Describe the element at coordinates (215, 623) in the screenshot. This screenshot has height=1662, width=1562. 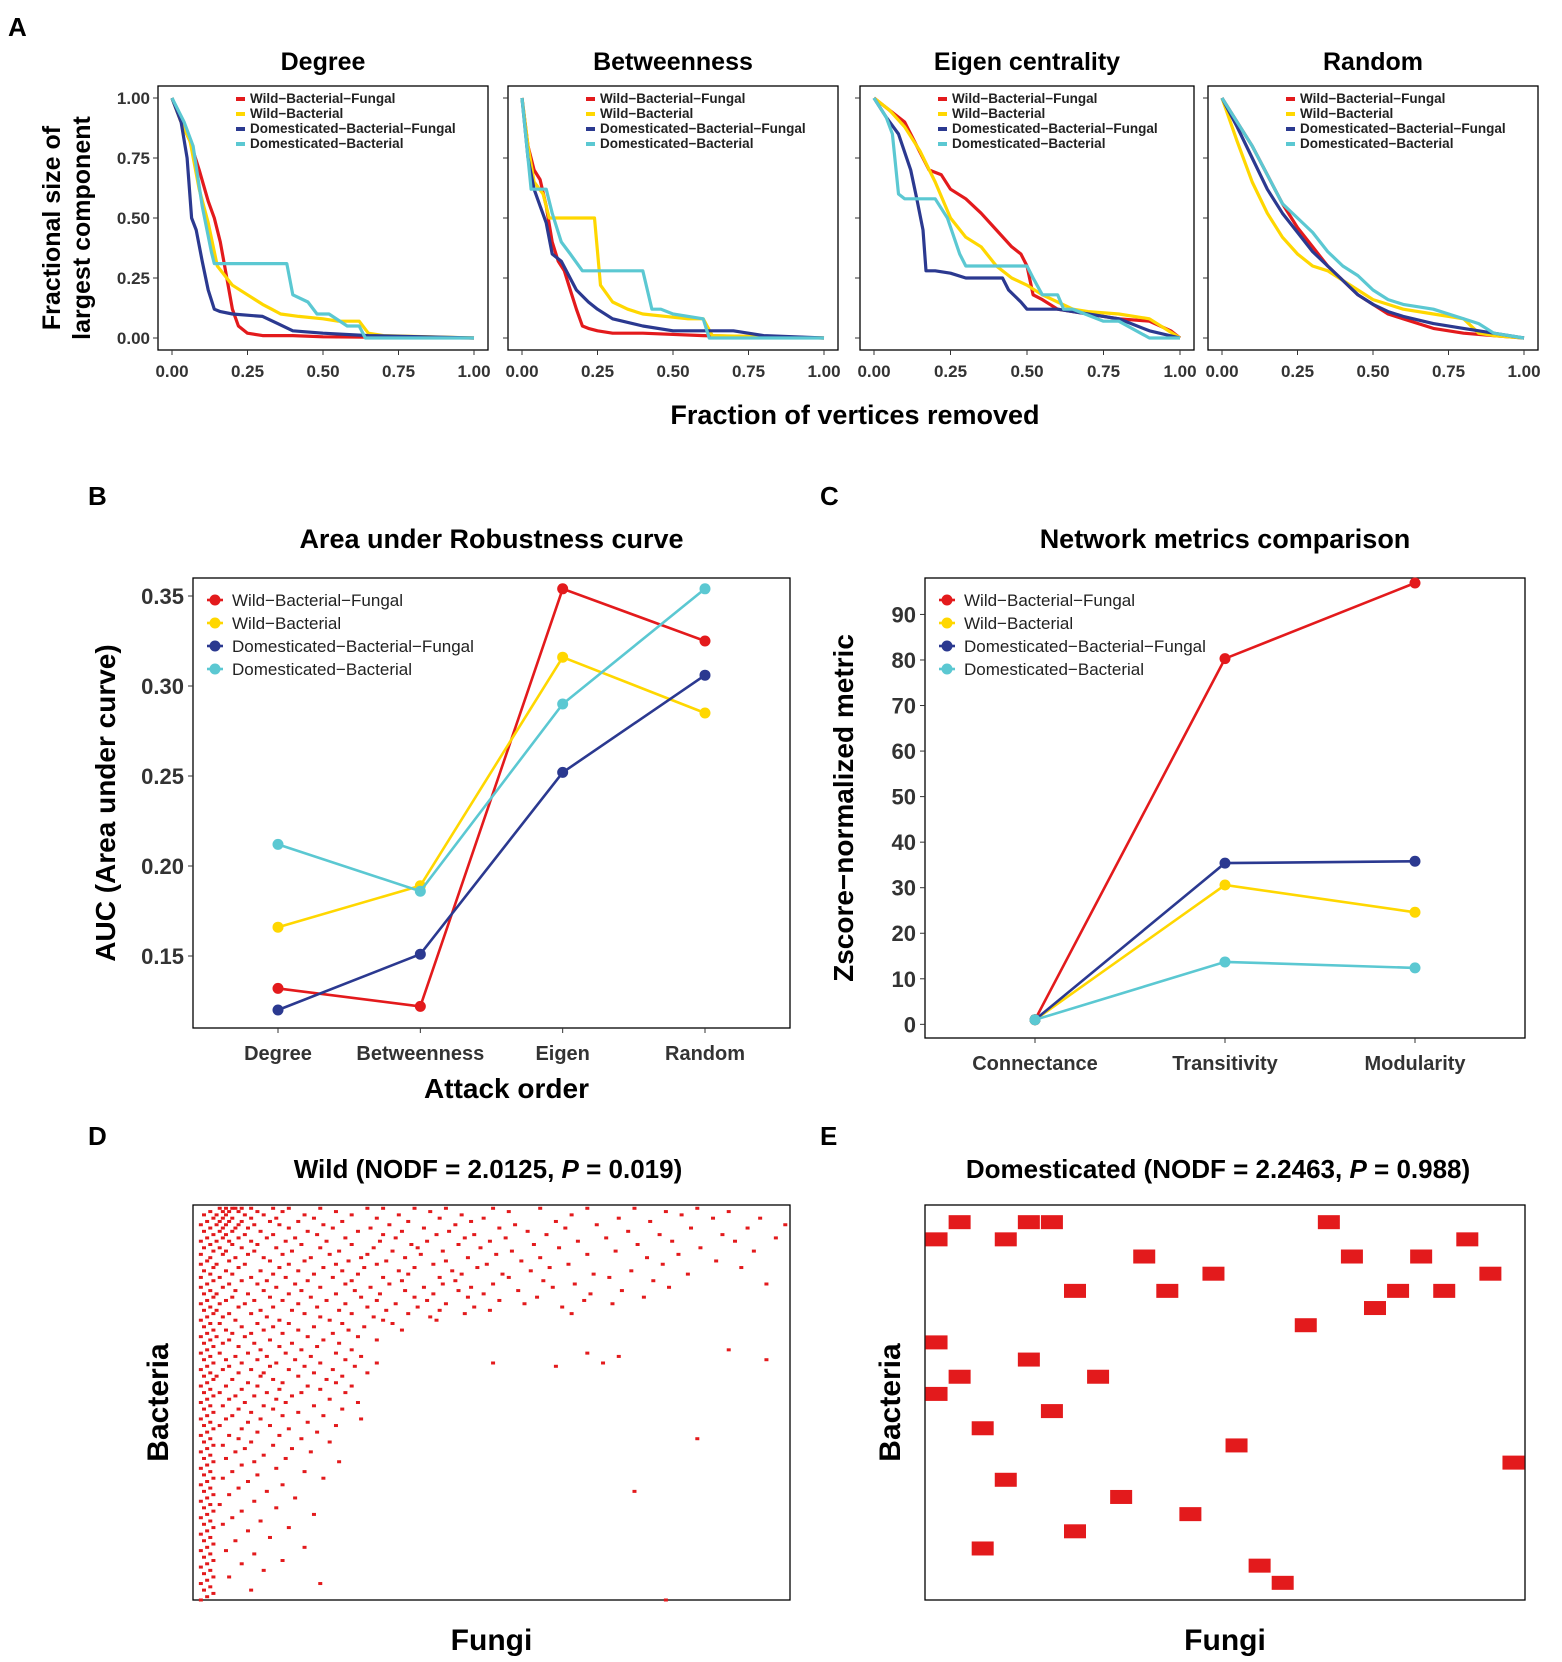
I see `legend-marker` at that location.